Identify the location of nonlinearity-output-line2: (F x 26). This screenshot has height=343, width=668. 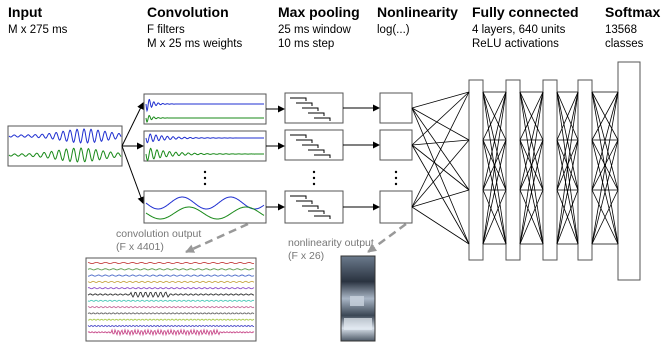
(306, 256).